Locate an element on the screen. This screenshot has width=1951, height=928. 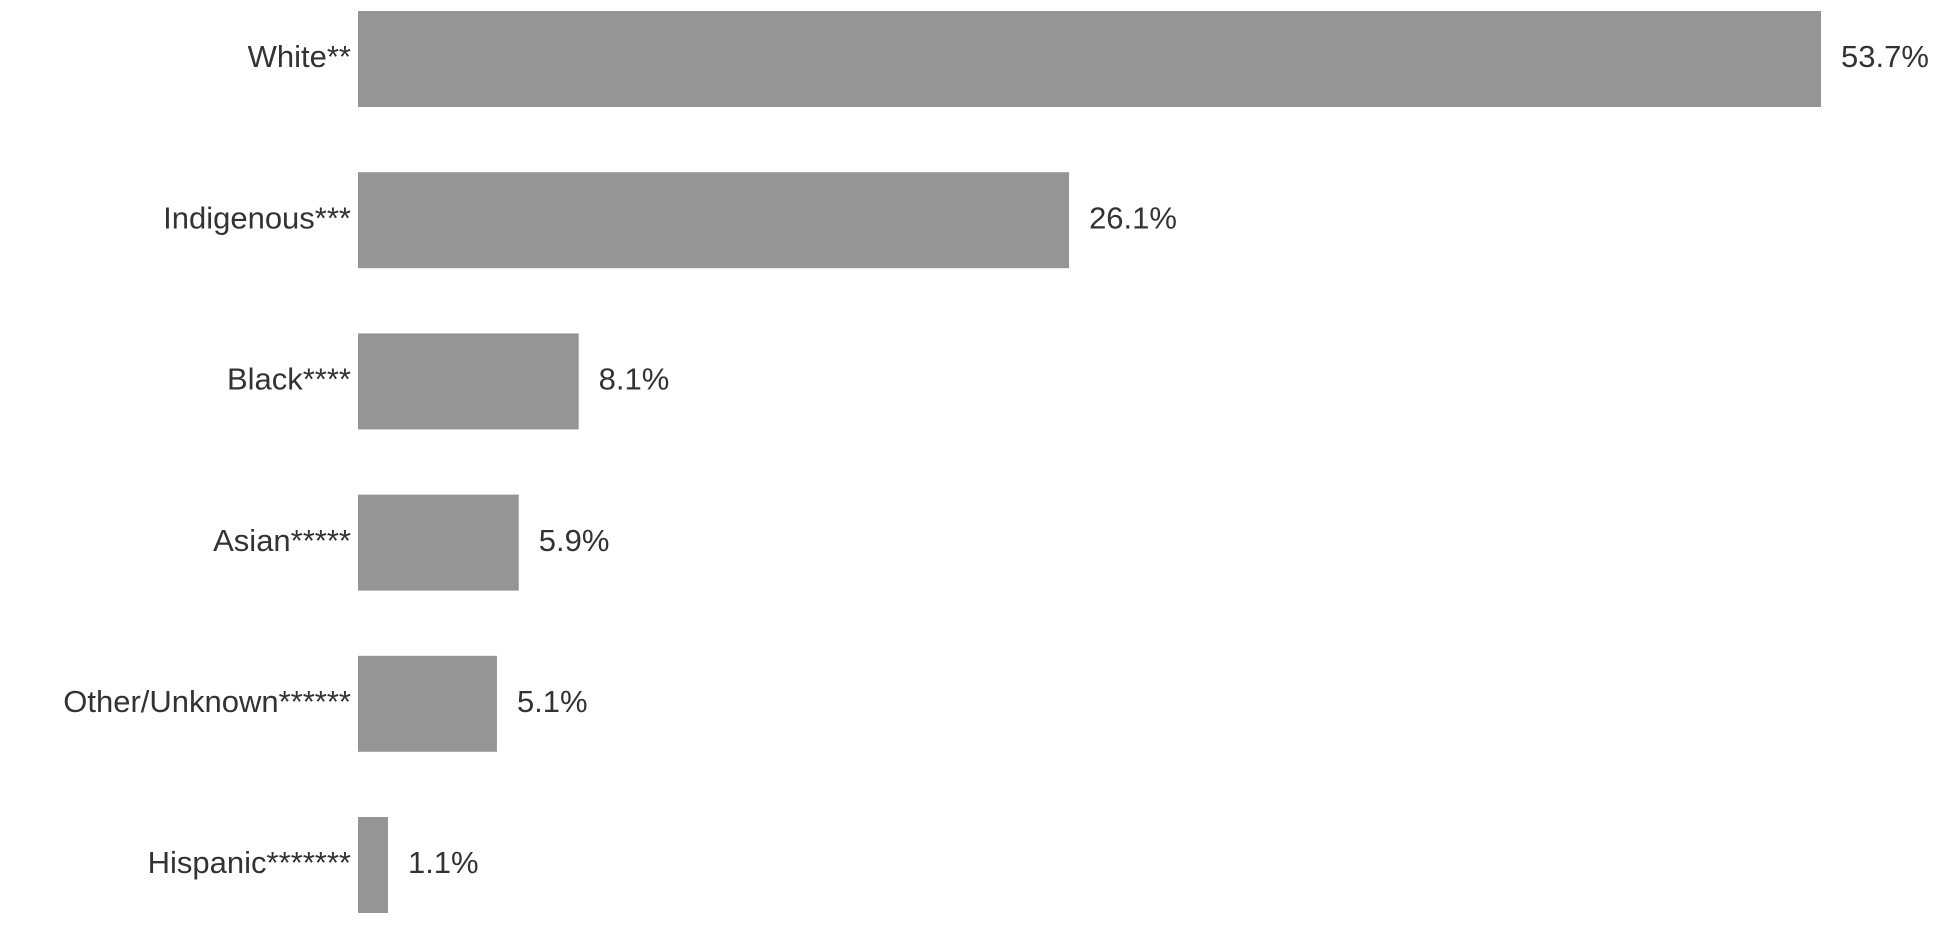
category-label: Indigenous*** is located at coordinates (257, 217).